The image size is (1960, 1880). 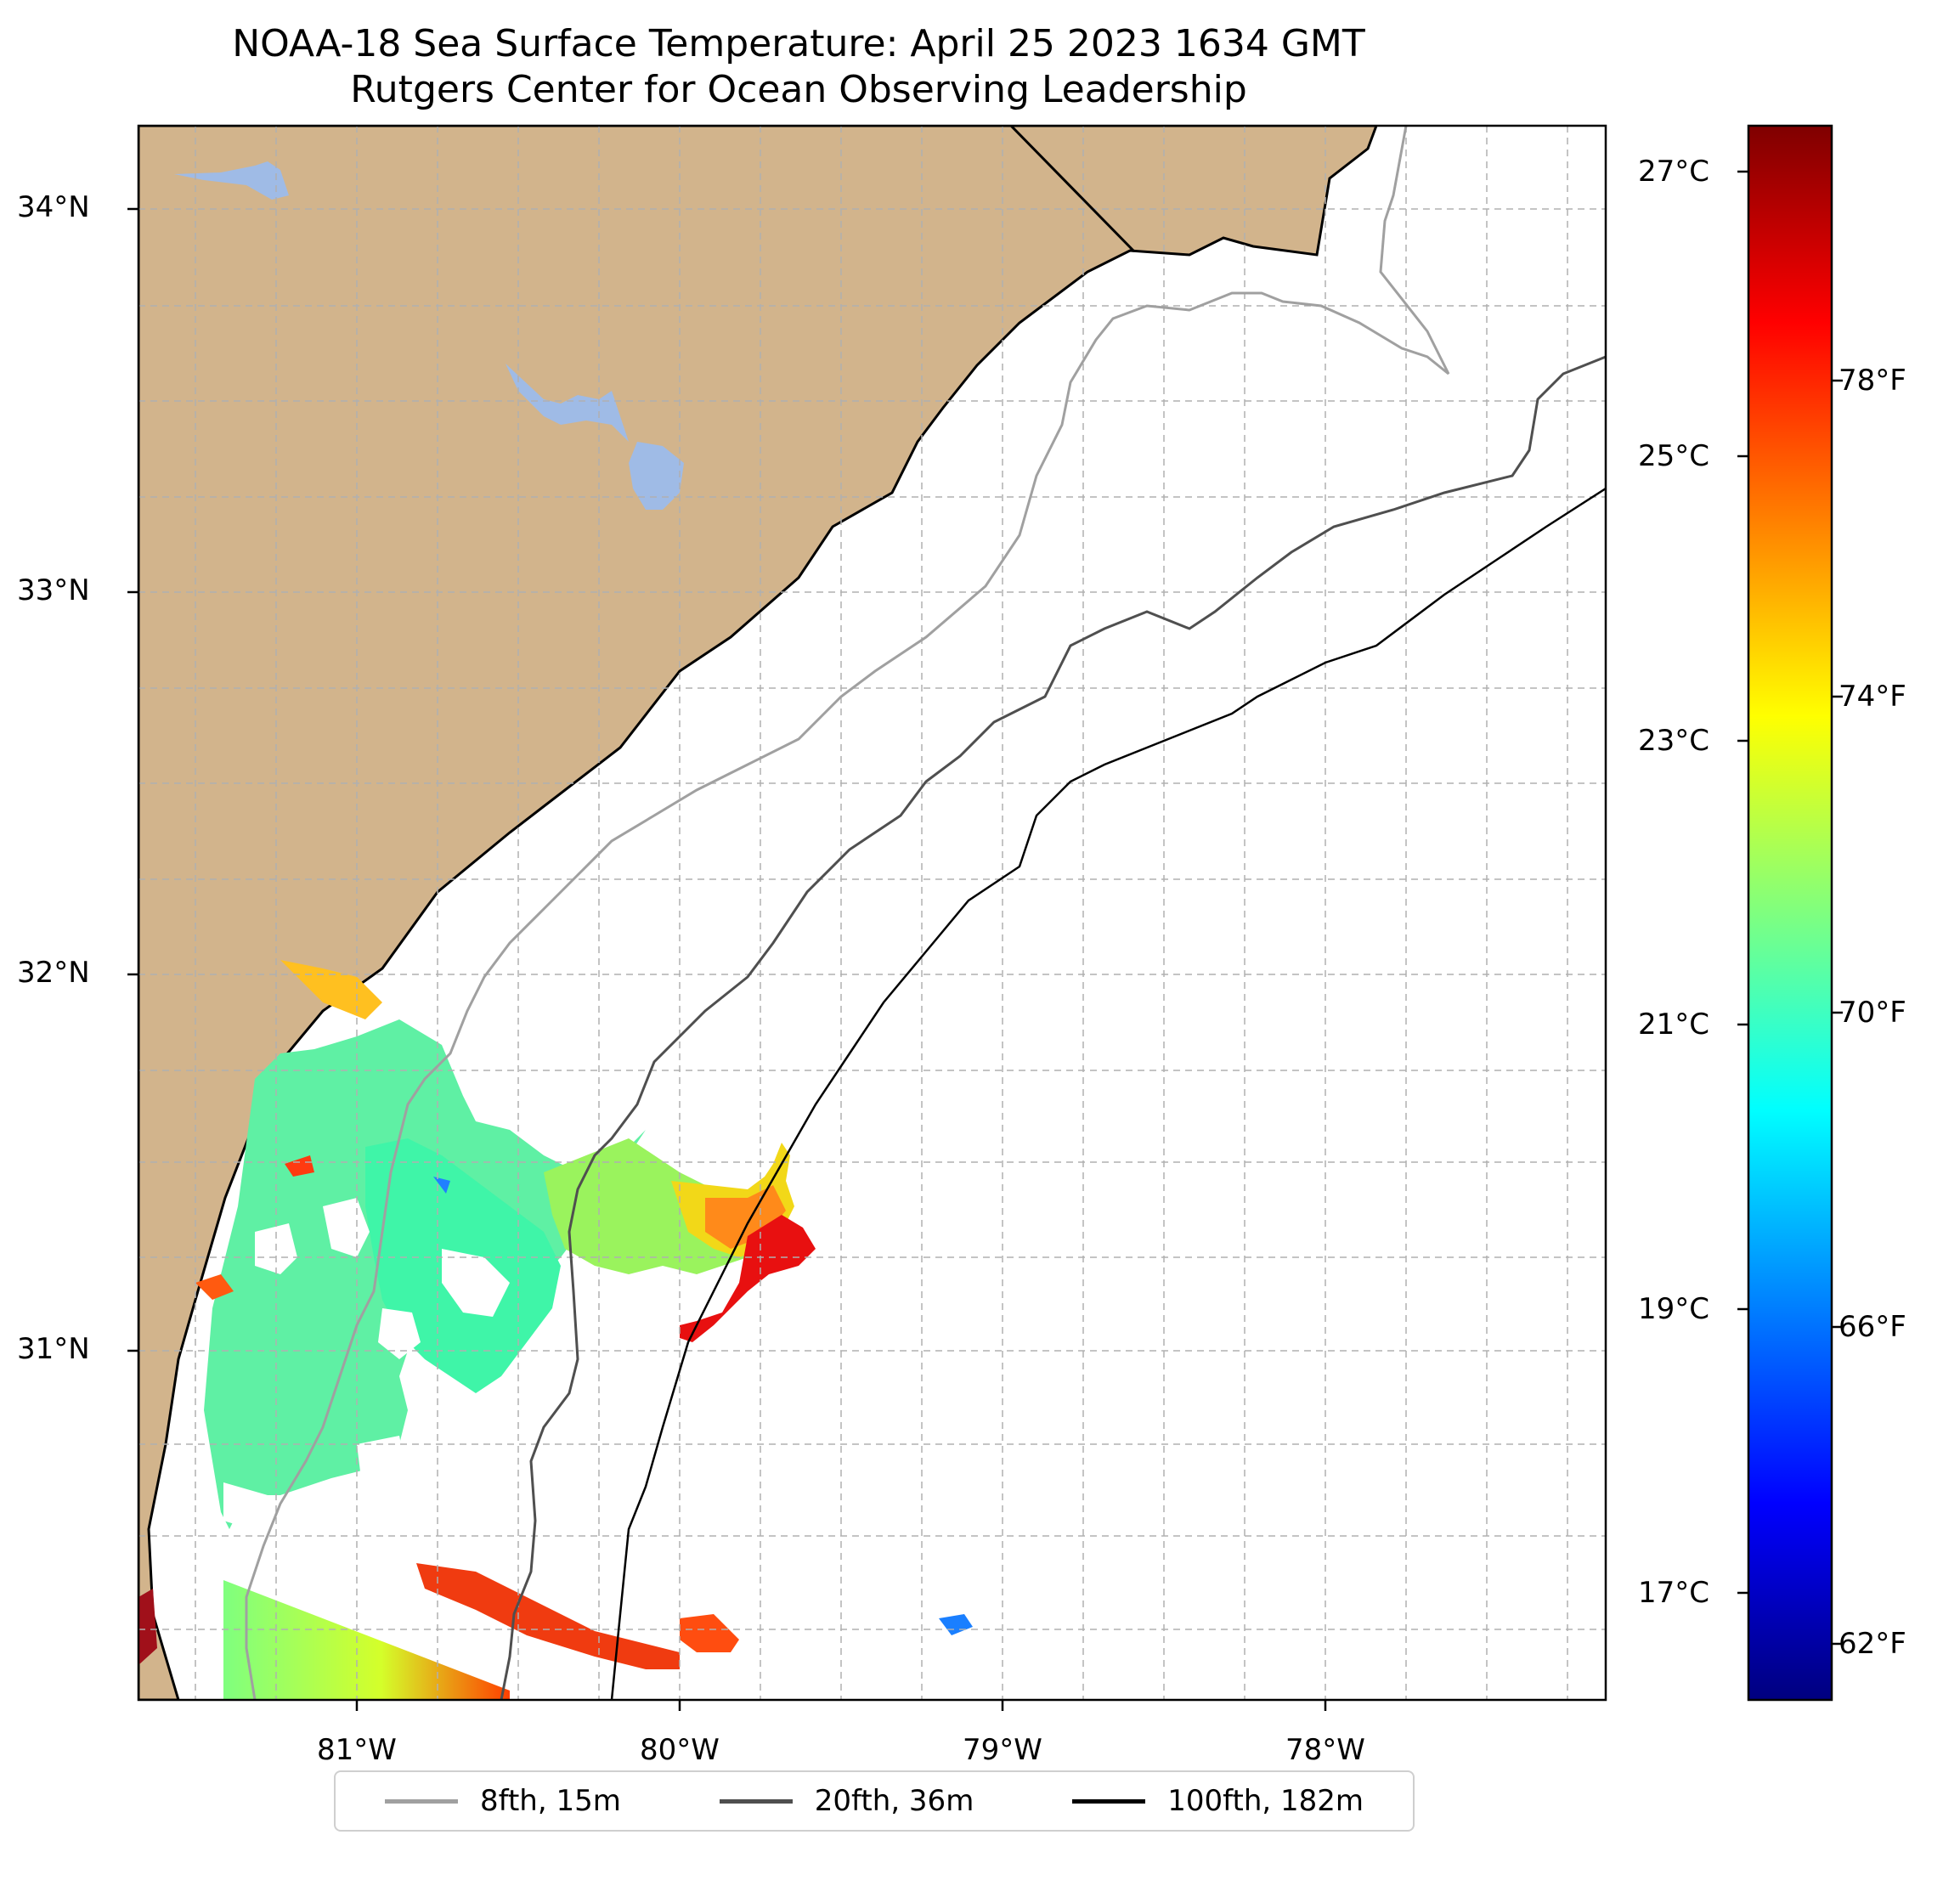 I want to click on legend-item-8fth: 8fth, 15m, so click(x=503, y=1801).